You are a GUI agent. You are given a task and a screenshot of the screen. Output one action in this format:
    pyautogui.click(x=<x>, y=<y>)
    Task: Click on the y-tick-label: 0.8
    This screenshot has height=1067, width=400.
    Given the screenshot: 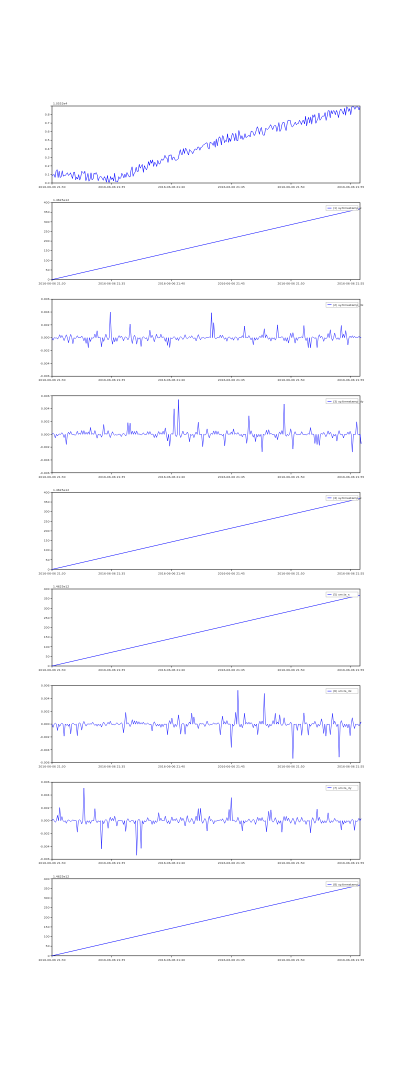 What is the action you would take?
    pyautogui.click(x=47, y=115)
    